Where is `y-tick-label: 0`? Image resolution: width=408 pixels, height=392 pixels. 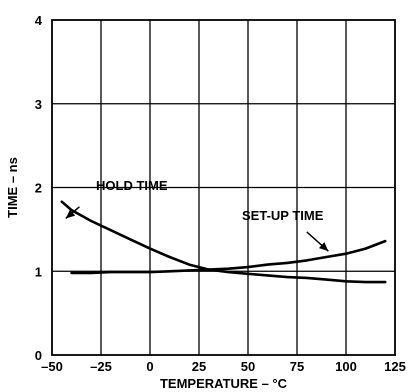 y-tick-label: 0 is located at coordinates (38, 355).